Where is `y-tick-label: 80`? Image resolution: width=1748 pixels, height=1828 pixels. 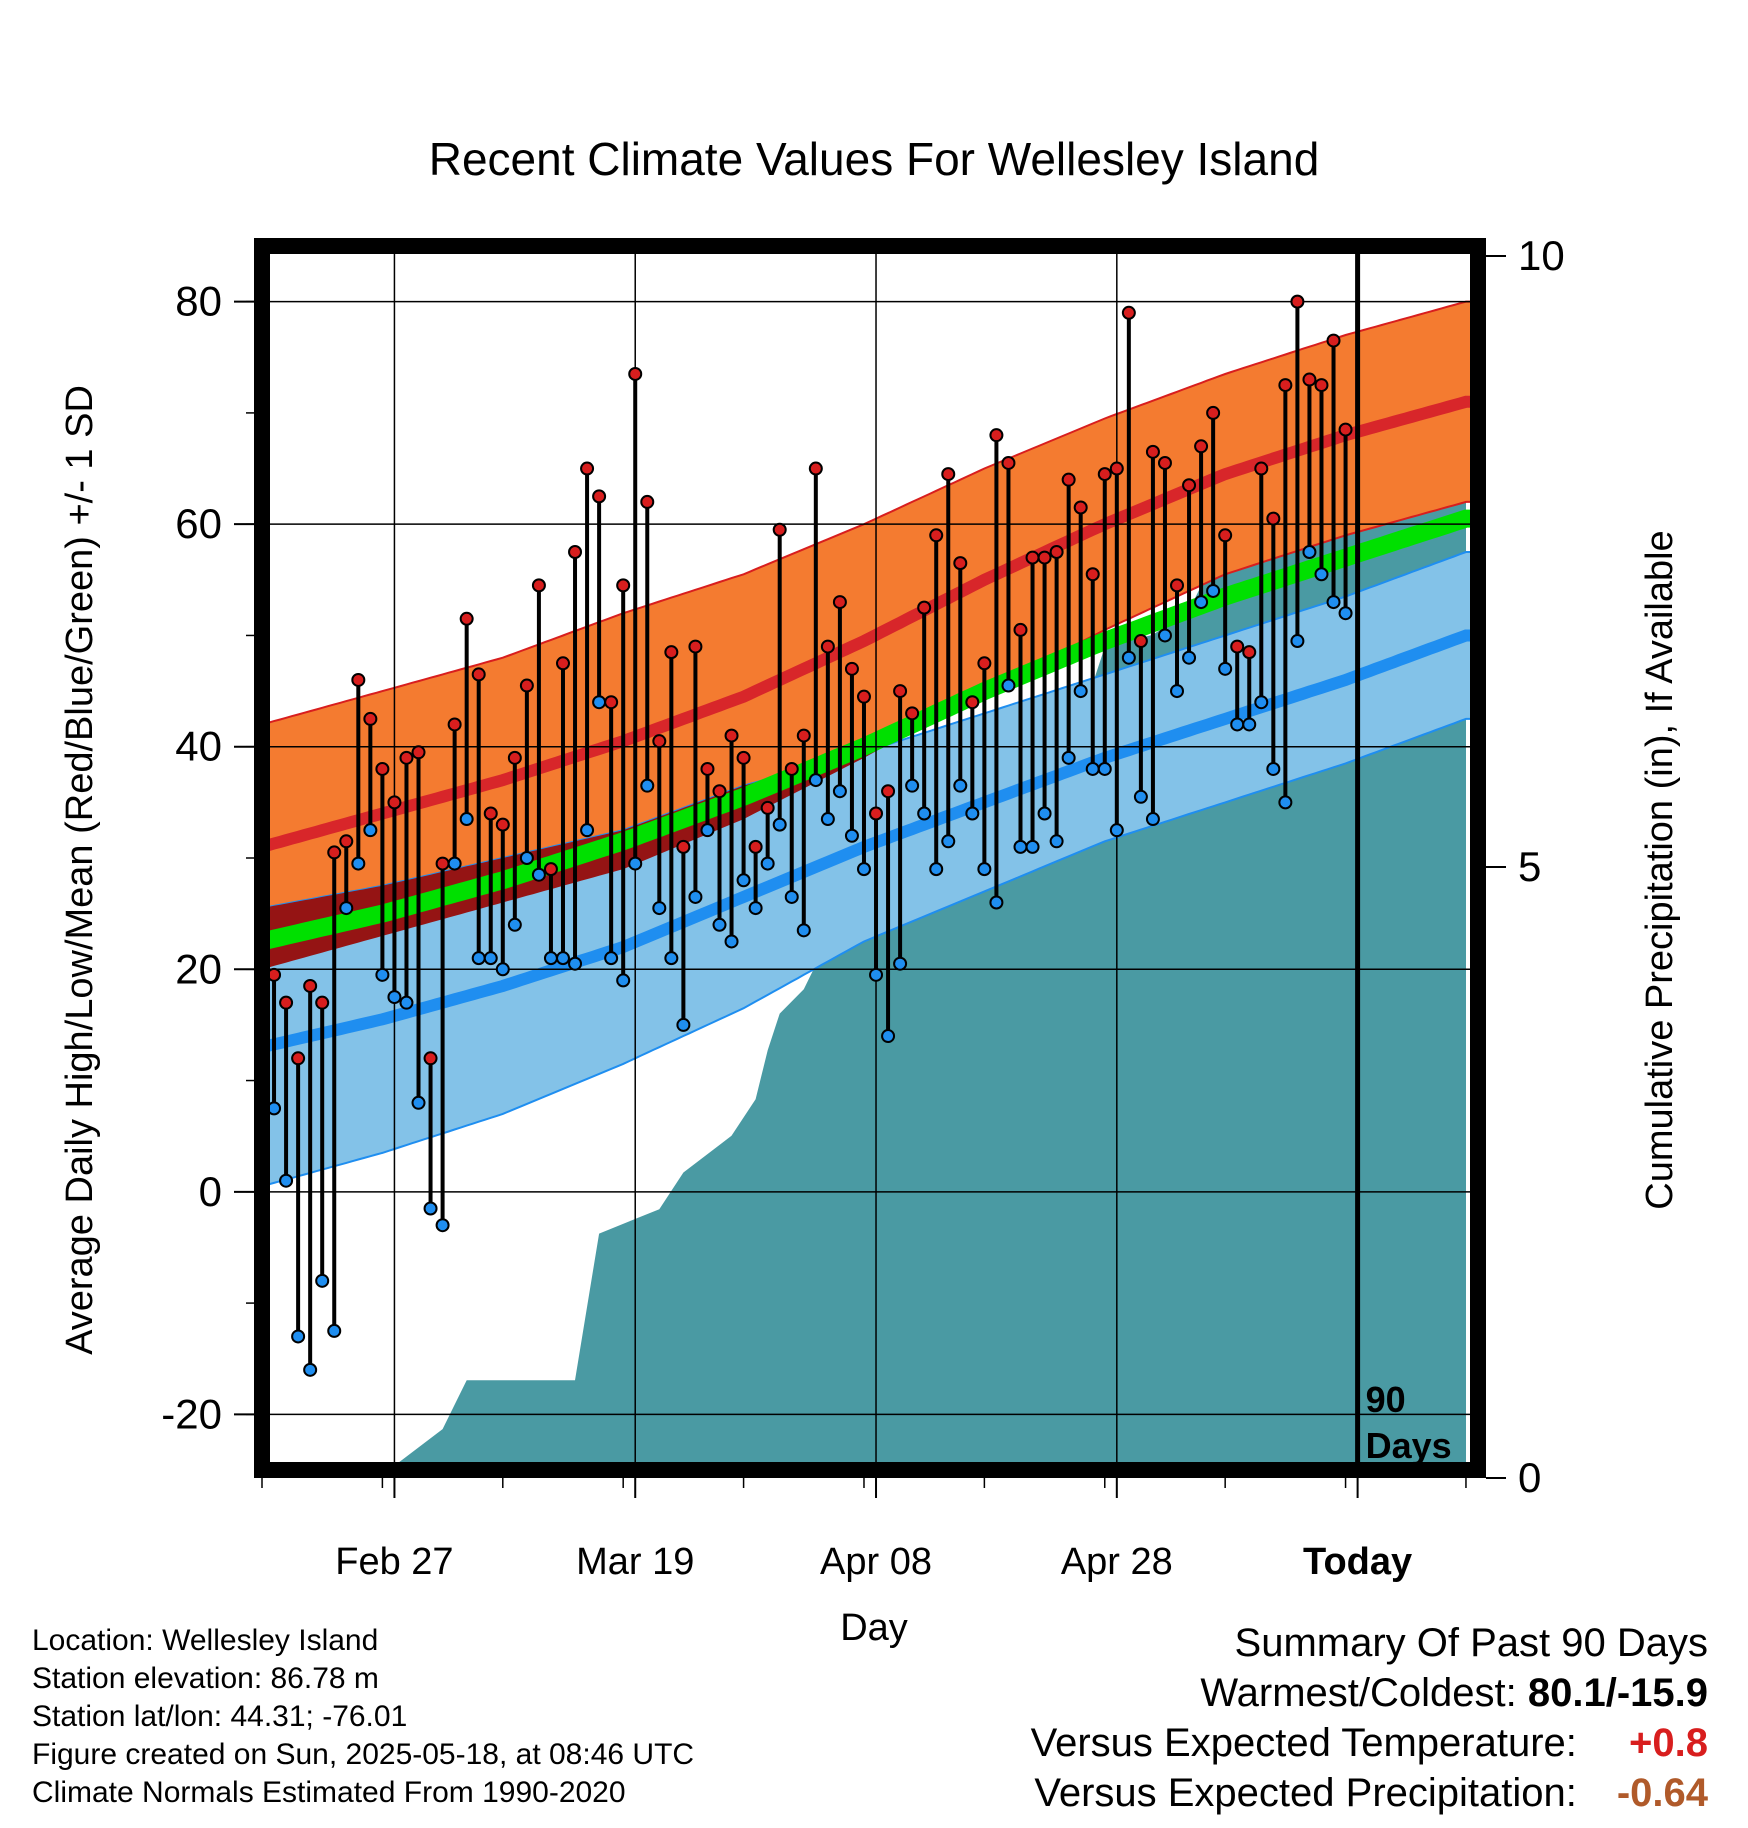
y-tick-label: 80 is located at coordinates (198, 301).